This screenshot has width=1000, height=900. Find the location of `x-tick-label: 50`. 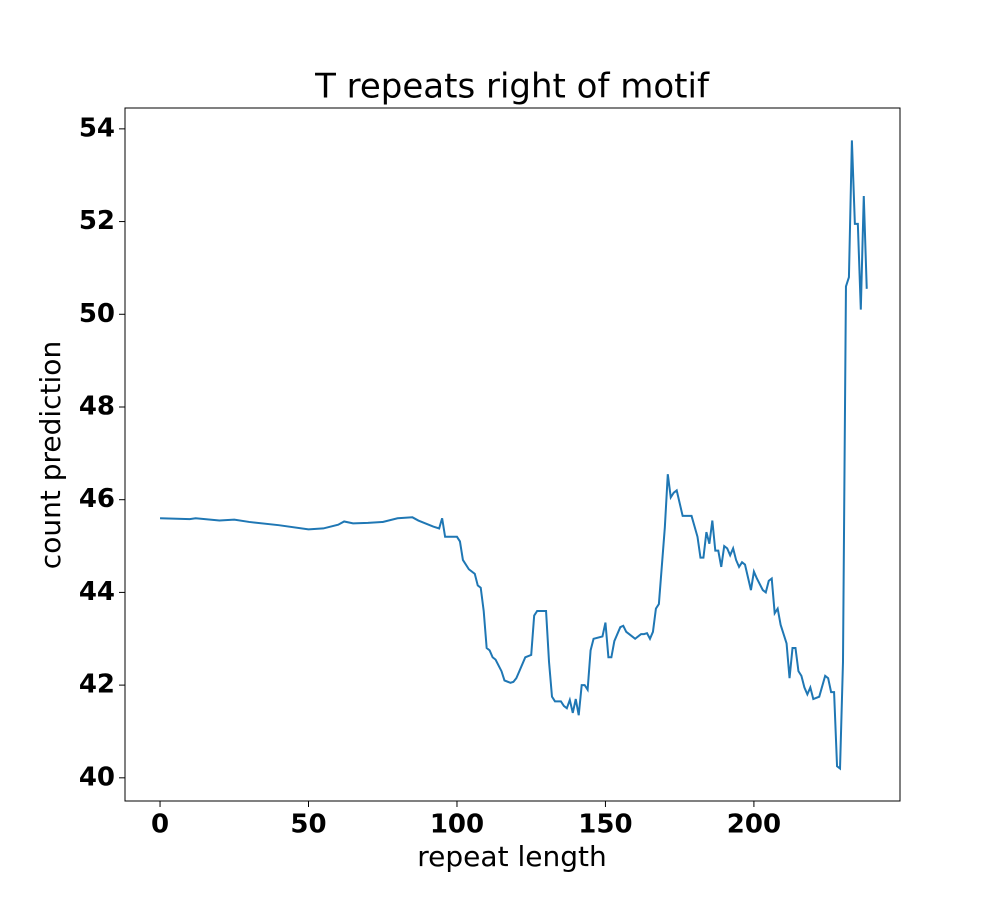

x-tick-label: 50 is located at coordinates (308, 825).